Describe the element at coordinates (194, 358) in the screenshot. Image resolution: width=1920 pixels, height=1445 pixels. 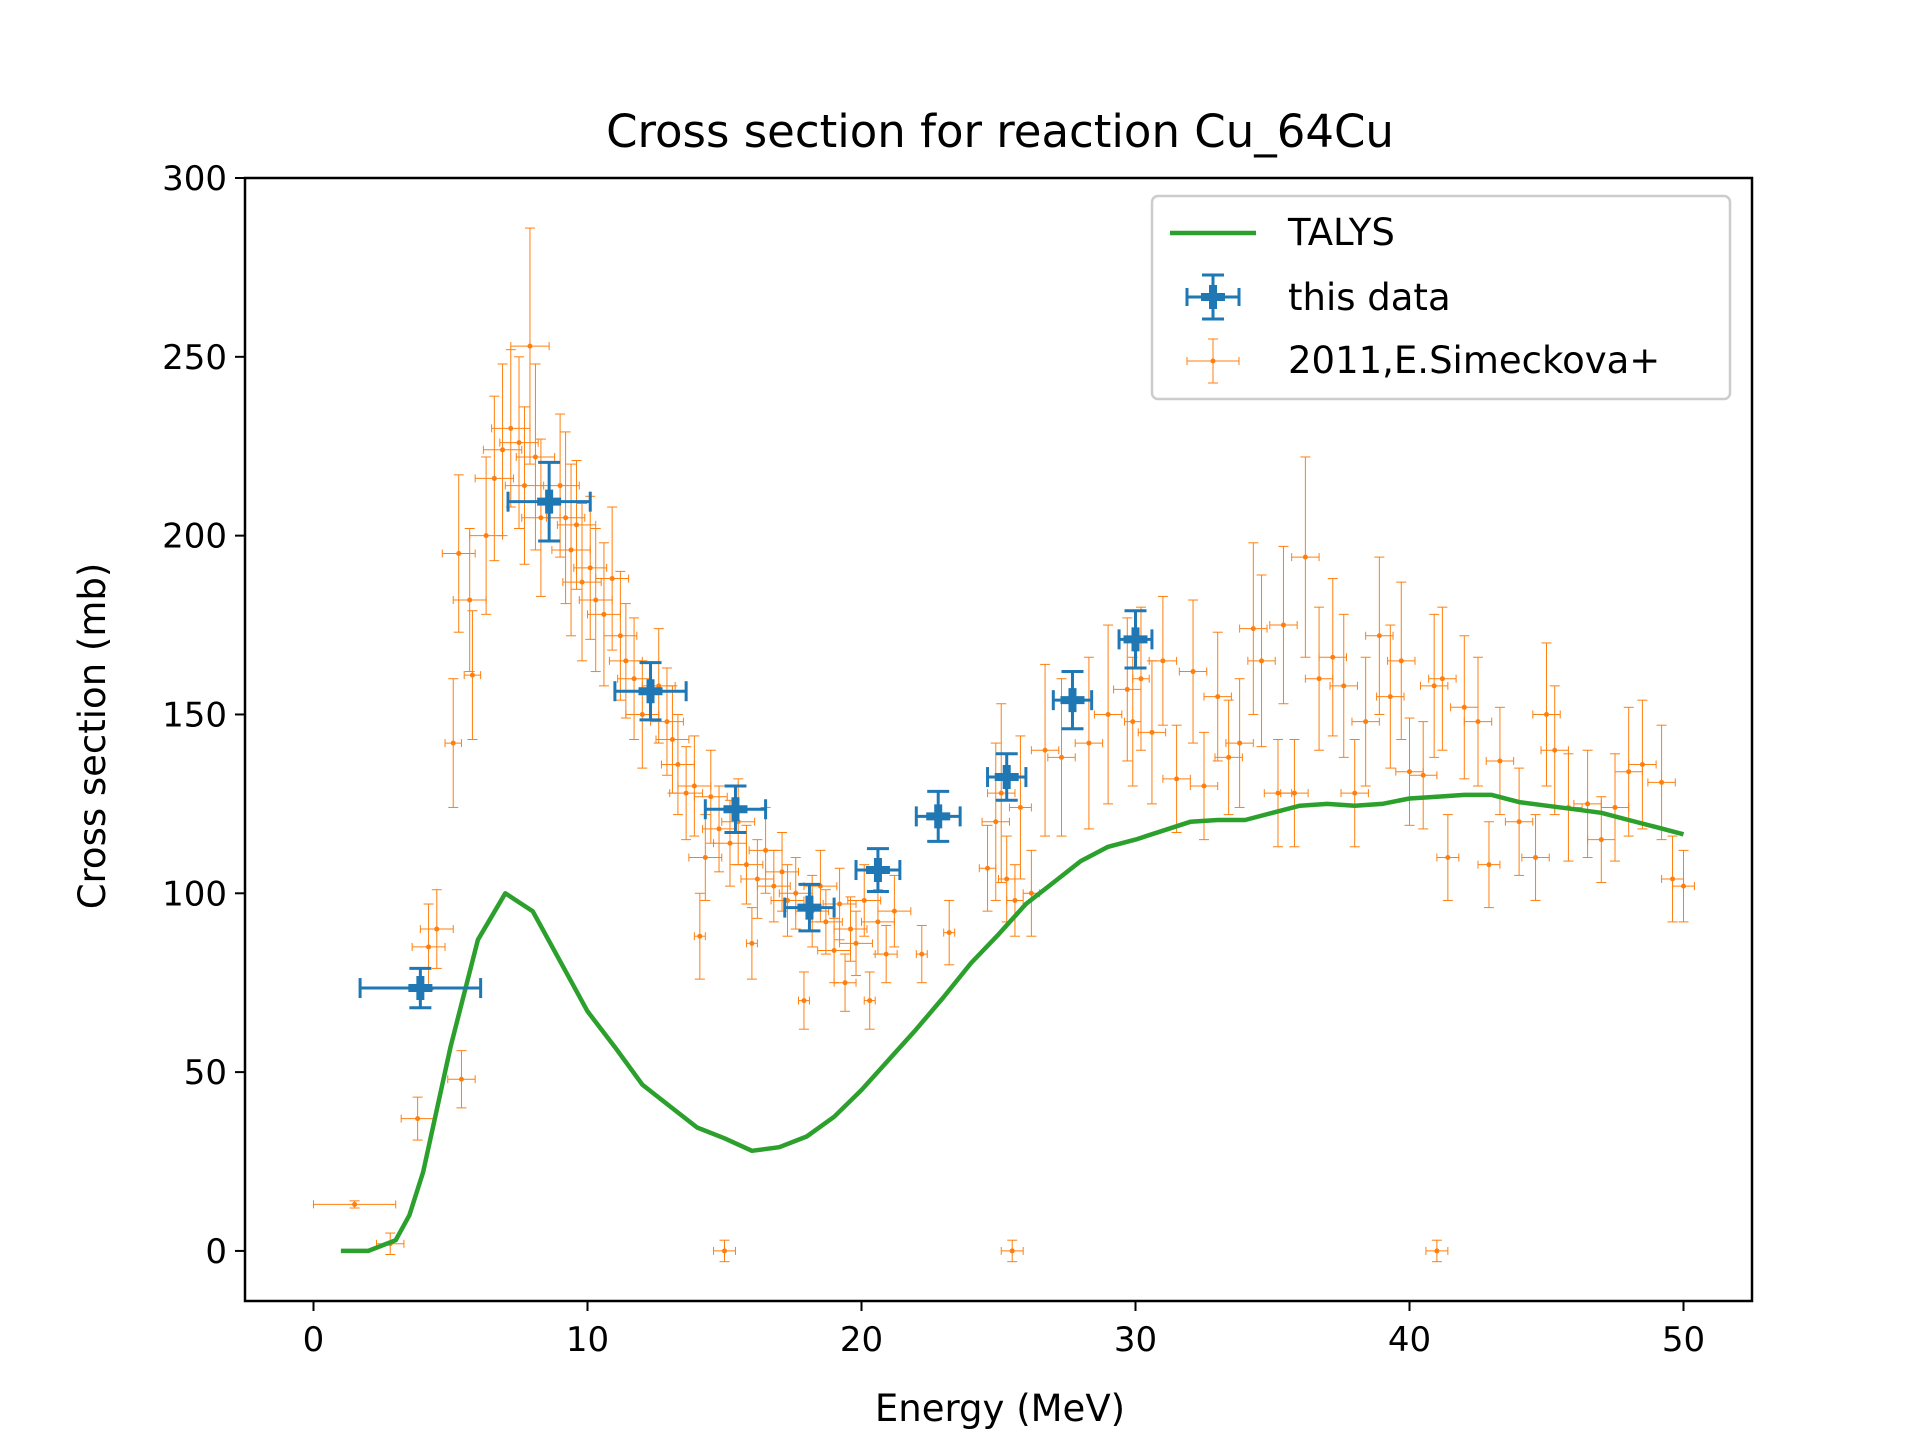
I see `y-tick-label: 250` at that location.